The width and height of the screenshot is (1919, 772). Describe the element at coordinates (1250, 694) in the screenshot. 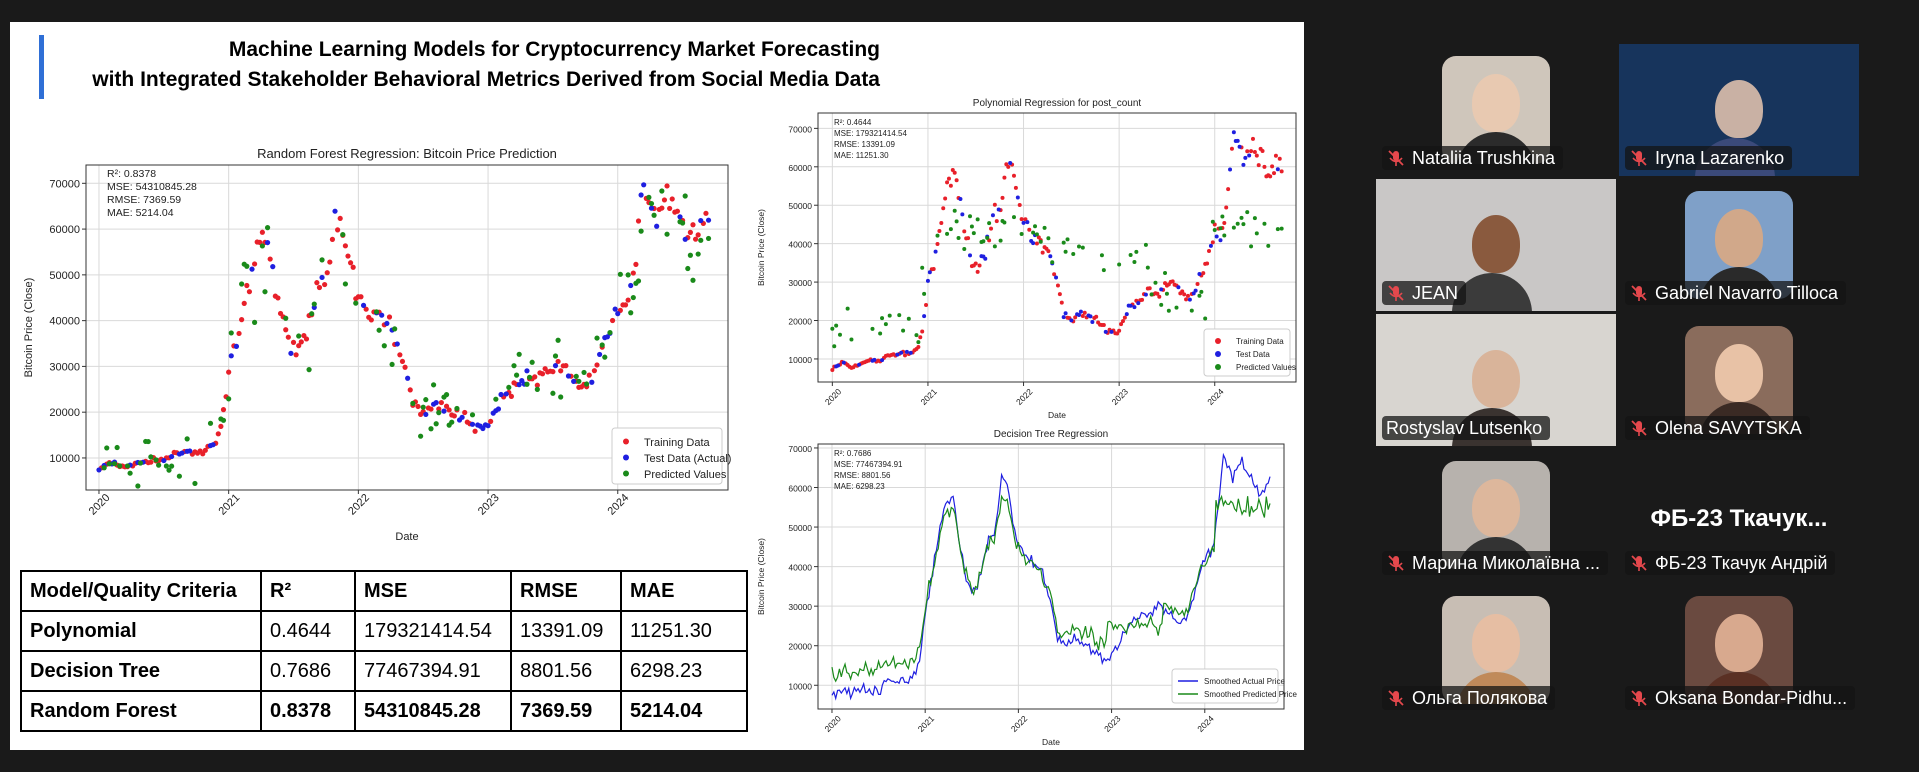

I see `legend-label: Smoothed Predicted Price` at that location.